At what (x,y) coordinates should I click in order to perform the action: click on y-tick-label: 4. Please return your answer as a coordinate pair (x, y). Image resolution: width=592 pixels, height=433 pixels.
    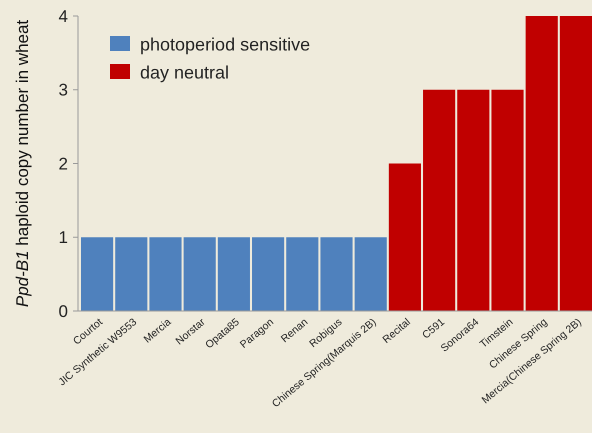
    Looking at the image, I should click on (63, 16).